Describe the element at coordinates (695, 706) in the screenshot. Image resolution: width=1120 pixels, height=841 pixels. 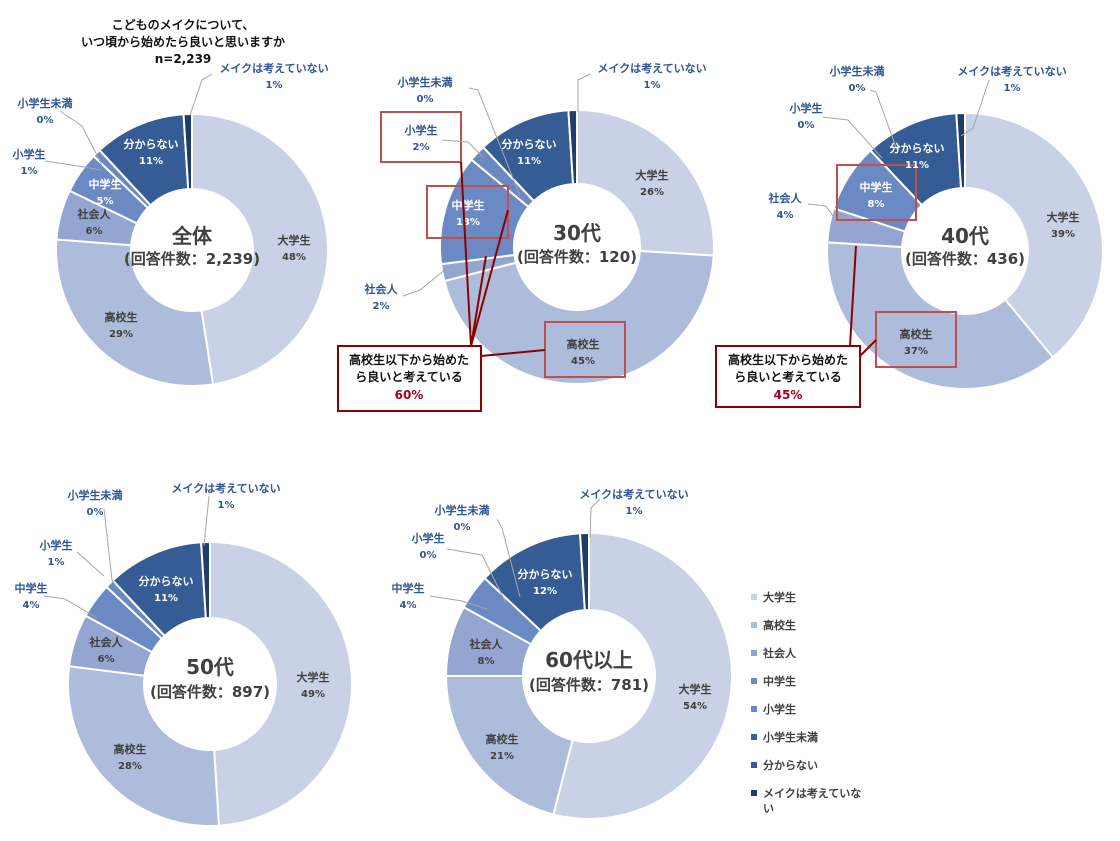
I see `value-daigakusei: 54%` at that location.